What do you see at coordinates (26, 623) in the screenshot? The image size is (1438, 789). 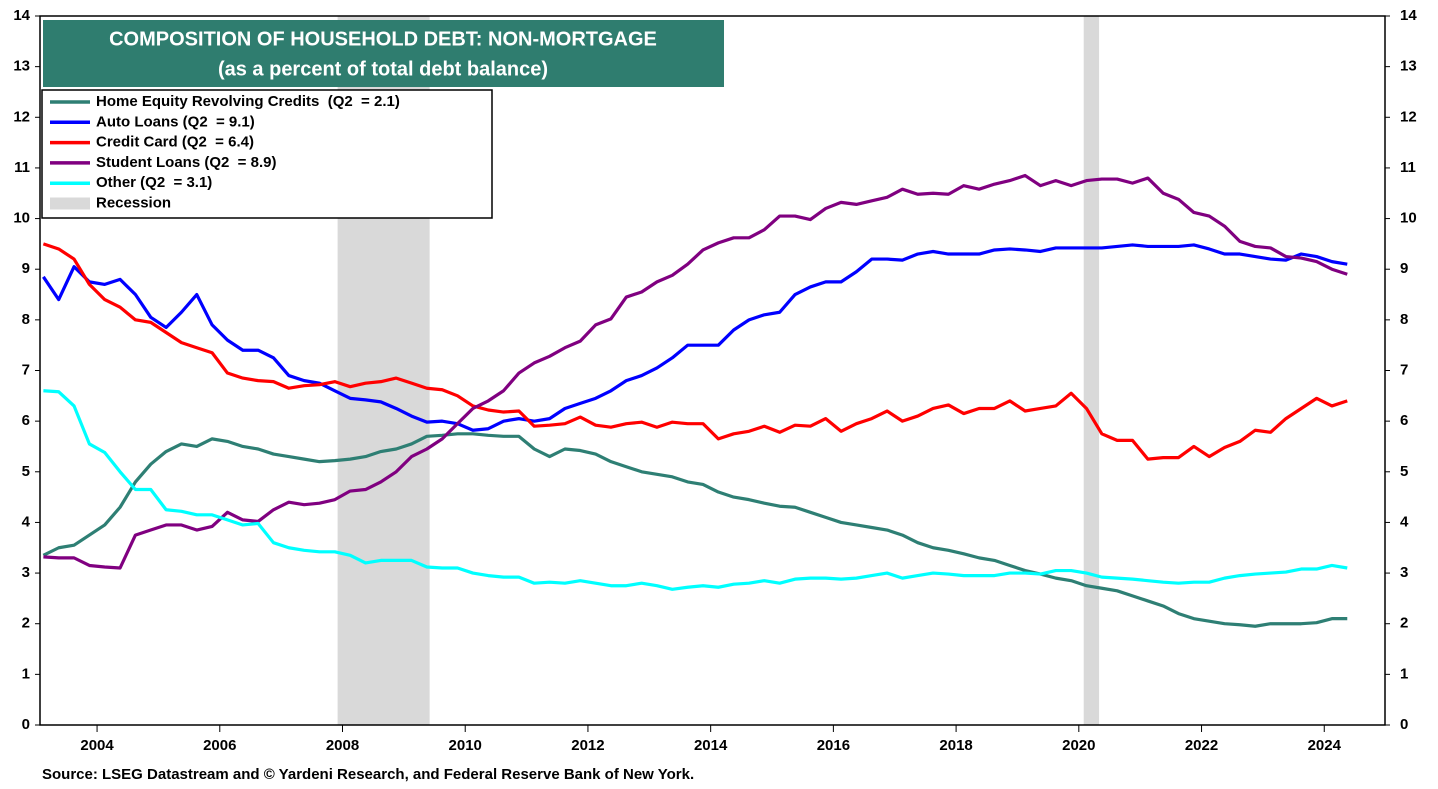 I see `y-tick-label: 2` at bounding box center [26, 623].